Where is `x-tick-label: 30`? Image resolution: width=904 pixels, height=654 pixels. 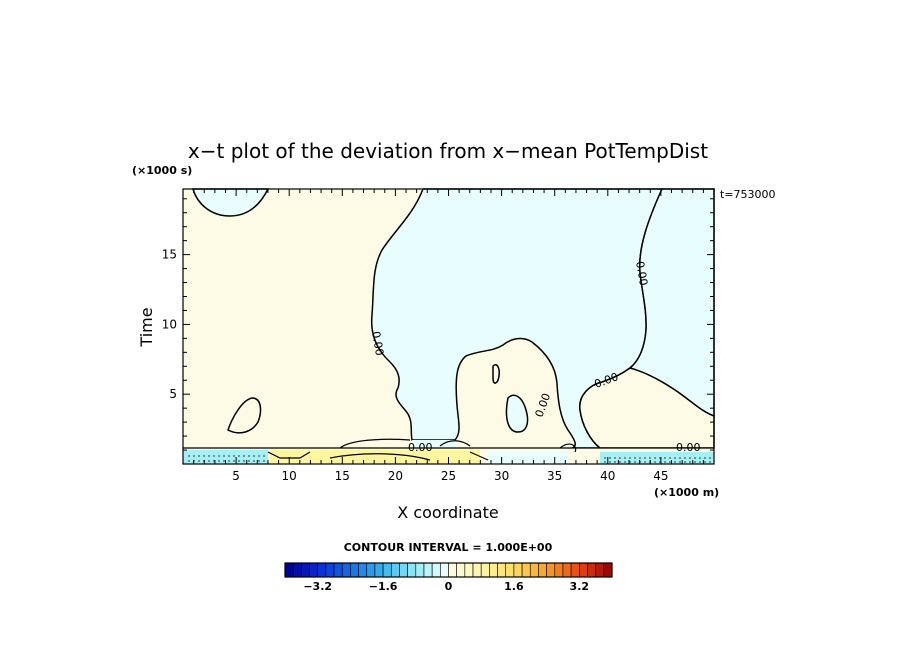
x-tick-label: 30 is located at coordinates (501, 476).